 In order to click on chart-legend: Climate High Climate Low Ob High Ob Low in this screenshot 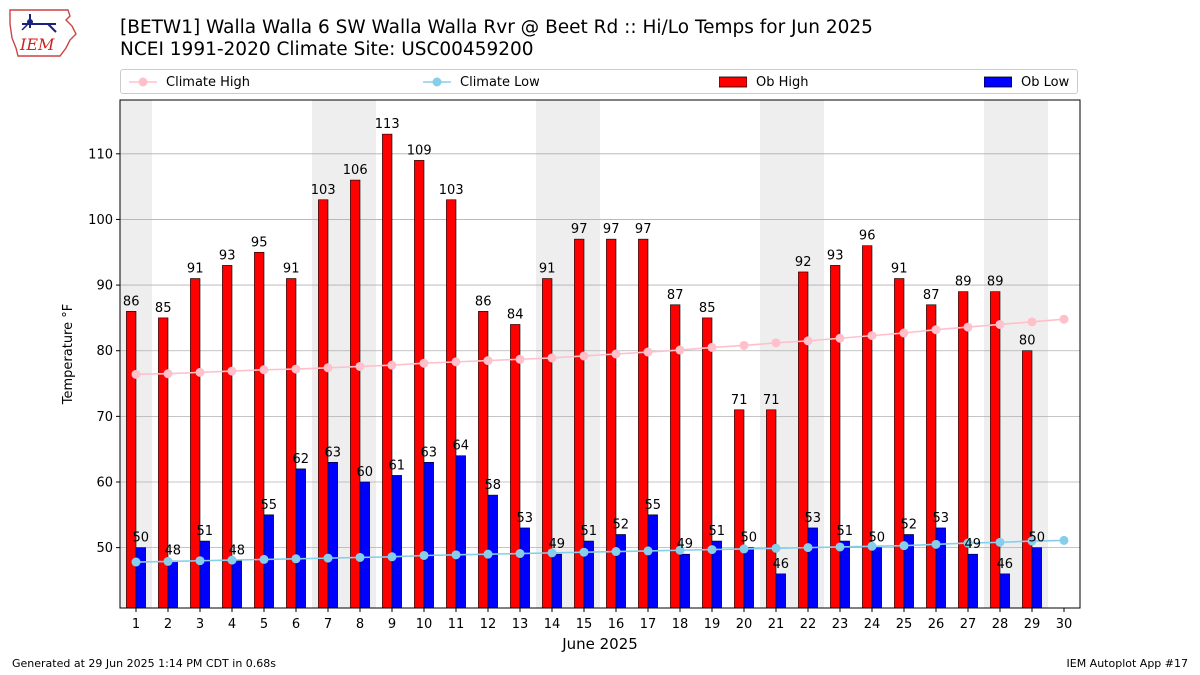, I will do `click(599, 81)`.